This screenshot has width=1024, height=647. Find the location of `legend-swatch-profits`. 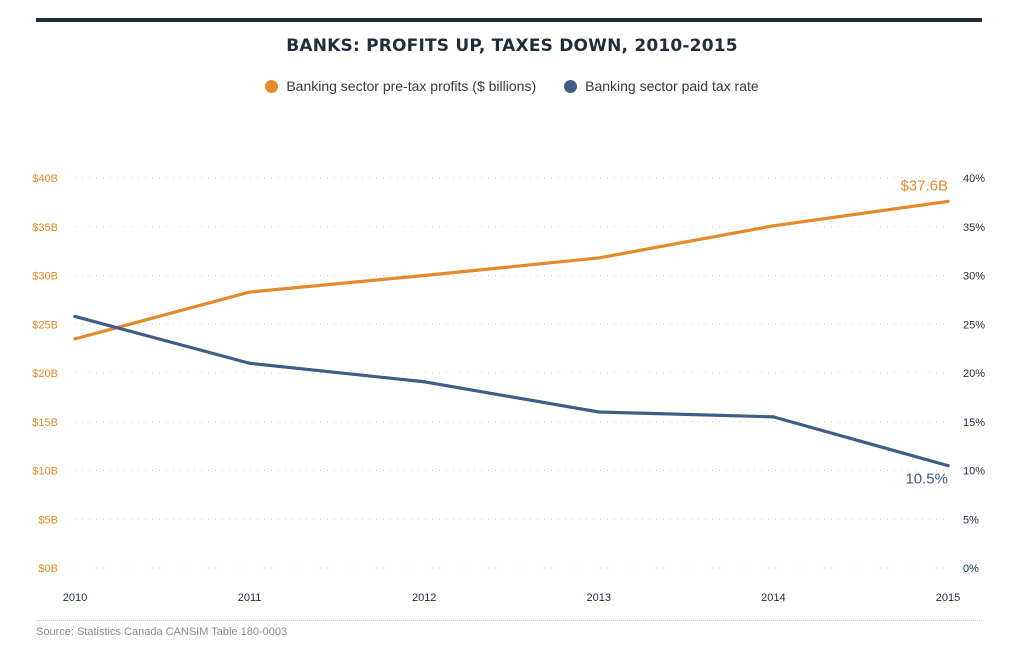

legend-swatch-profits is located at coordinates (272, 86).